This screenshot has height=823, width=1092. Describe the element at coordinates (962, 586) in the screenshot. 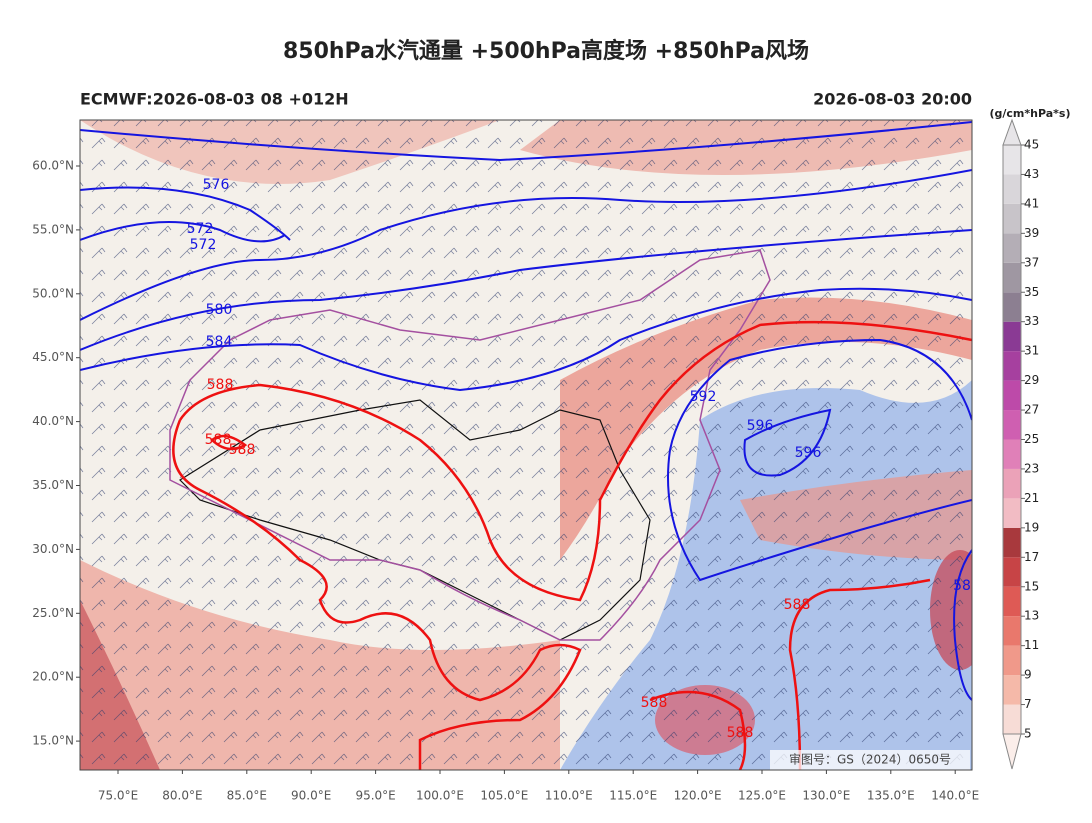

I see `contour-label: 58` at that location.